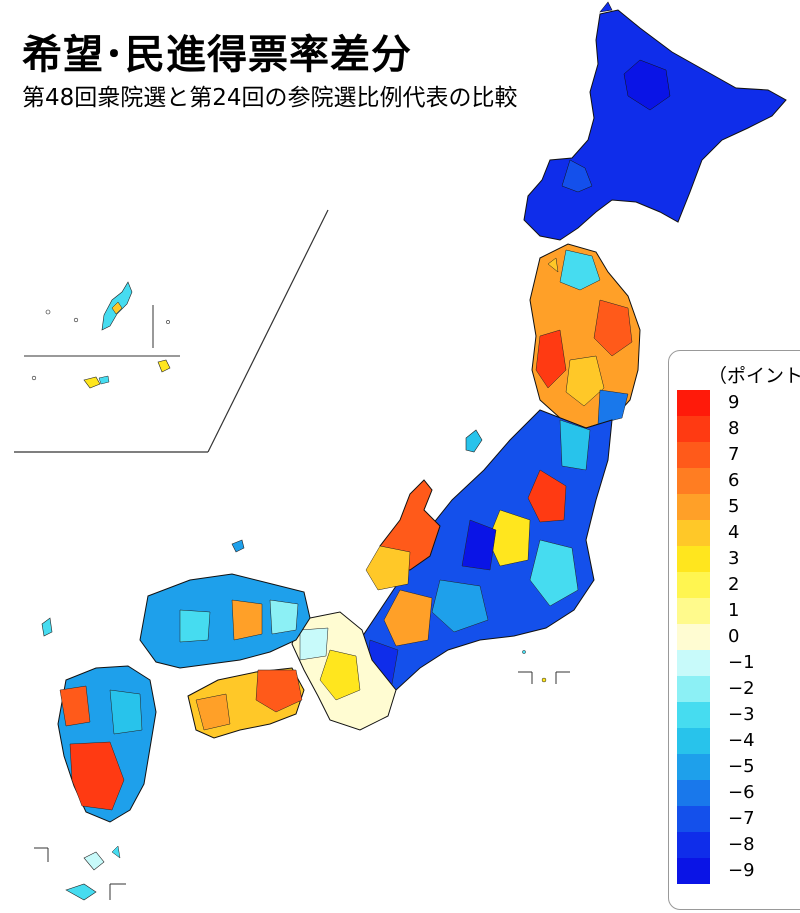 This screenshot has height=913, width=800. I want to click on map-subtitle: 第48回衆院選と第24回の参院選比例代表の比較, so click(270, 98).